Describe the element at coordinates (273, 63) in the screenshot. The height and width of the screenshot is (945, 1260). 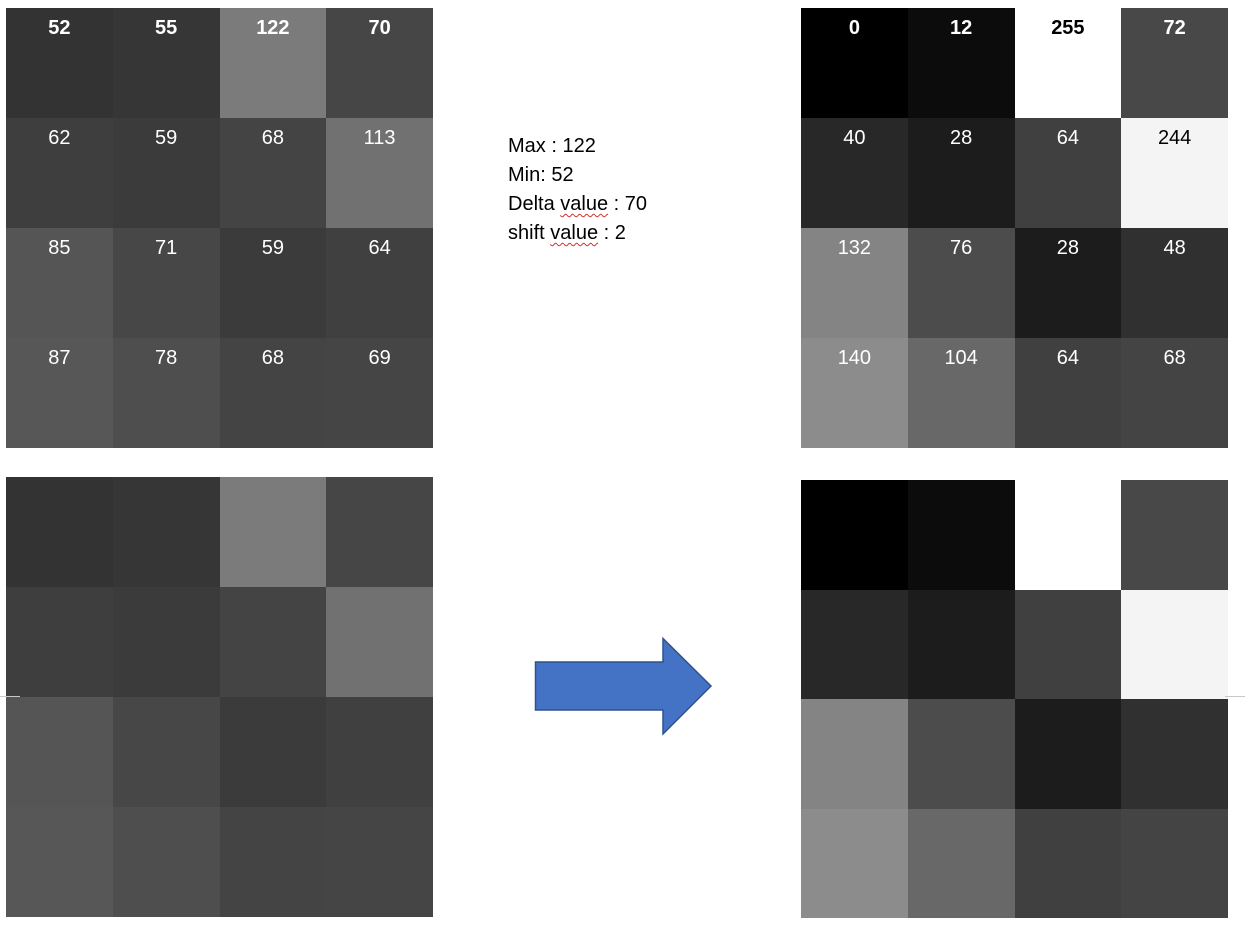
I see `pixel-cell: 122` at that location.